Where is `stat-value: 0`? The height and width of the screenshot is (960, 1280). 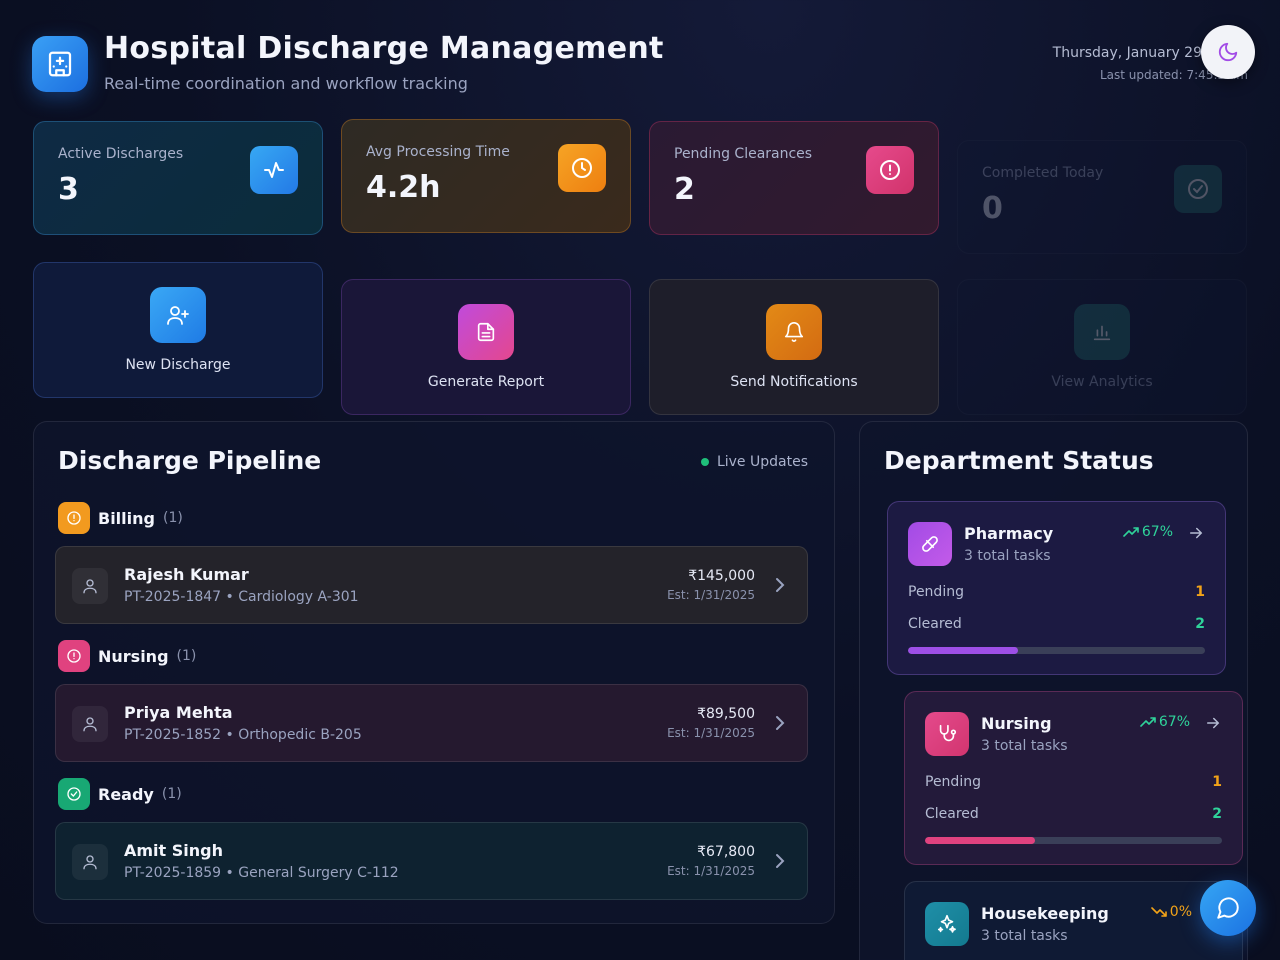 stat-value: 0 is located at coordinates (992, 208).